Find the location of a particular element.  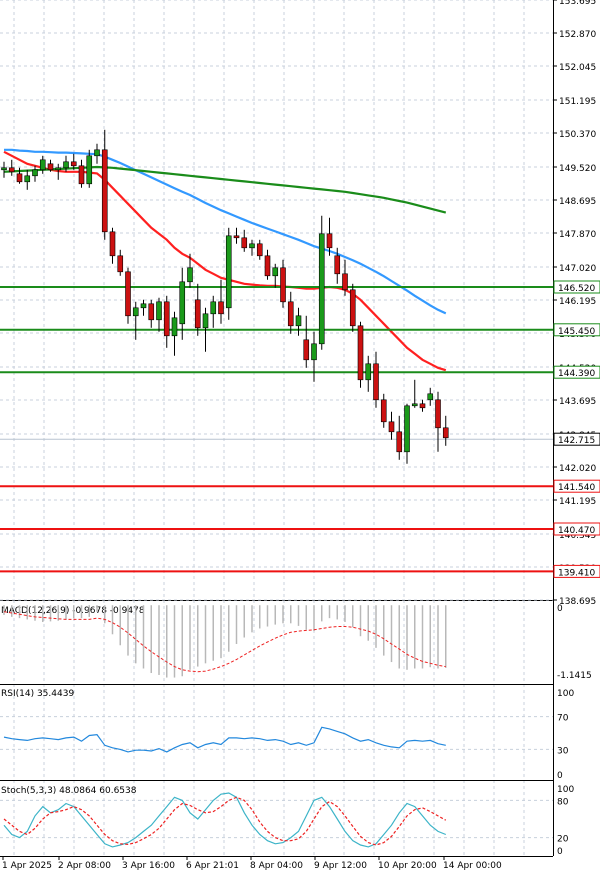

current-price-label: 142.715 is located at coordinates (576, 441).